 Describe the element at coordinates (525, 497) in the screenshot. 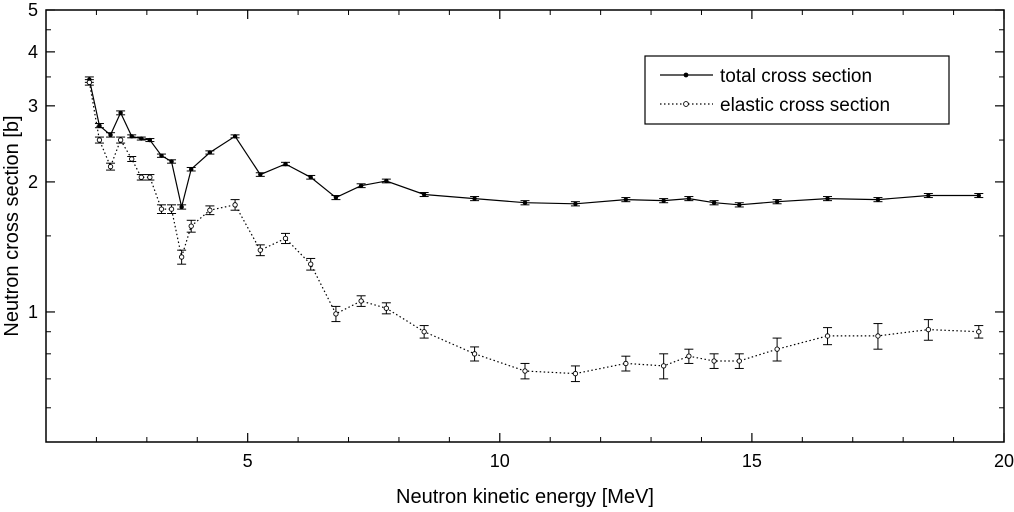

I see `x-axis-title: Neutron kinetic energy [MeV]` at that location.